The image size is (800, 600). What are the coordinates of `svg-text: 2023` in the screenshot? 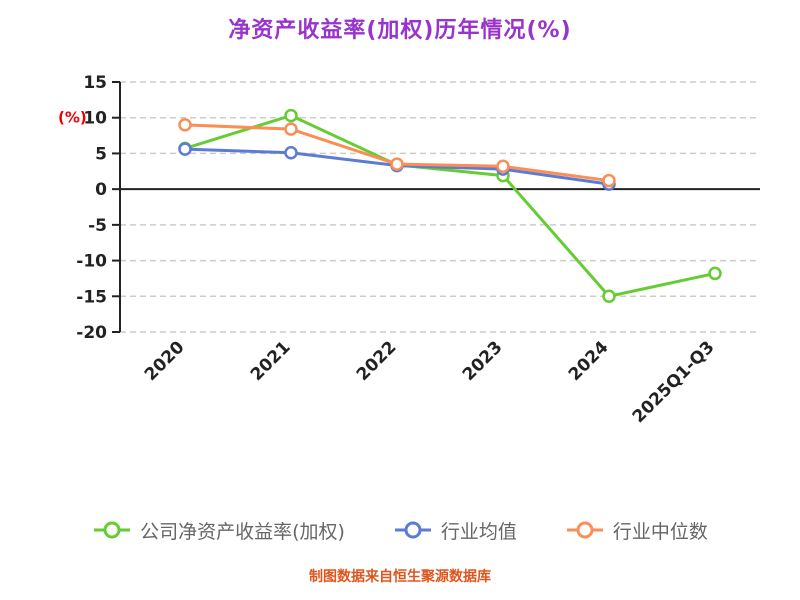 It's located at (483, 361).